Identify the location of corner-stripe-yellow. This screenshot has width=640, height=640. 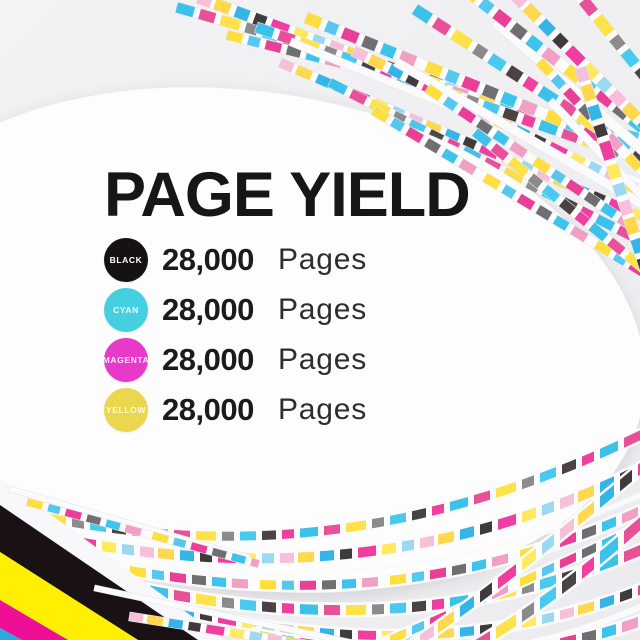
(69, 596).